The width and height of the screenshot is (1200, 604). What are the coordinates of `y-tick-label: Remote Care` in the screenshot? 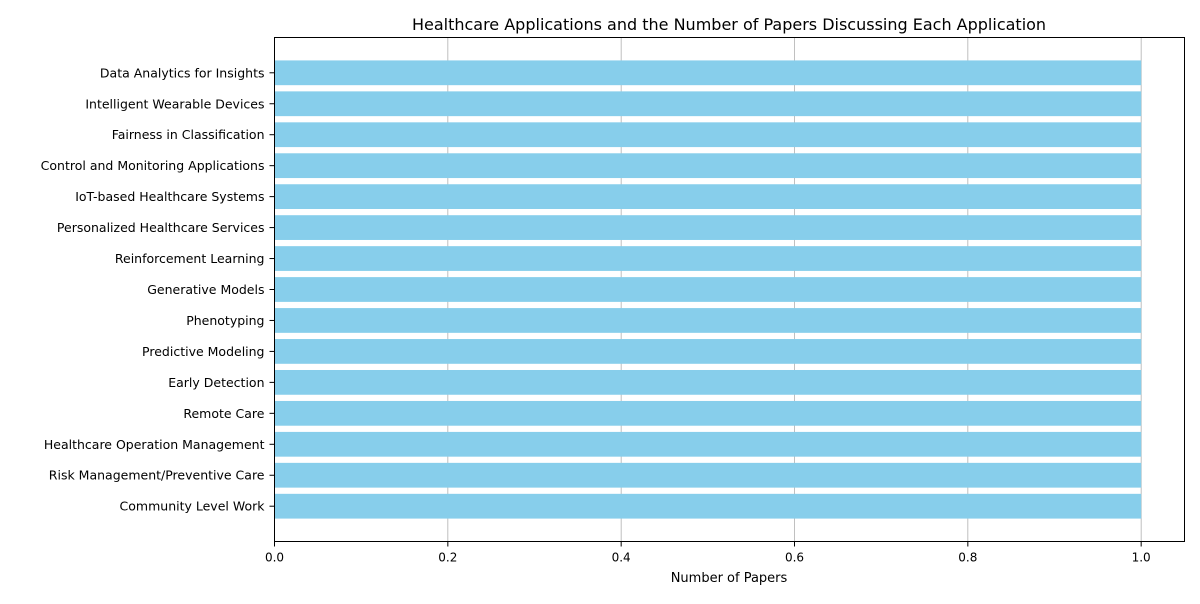 It's located at (223, 413).